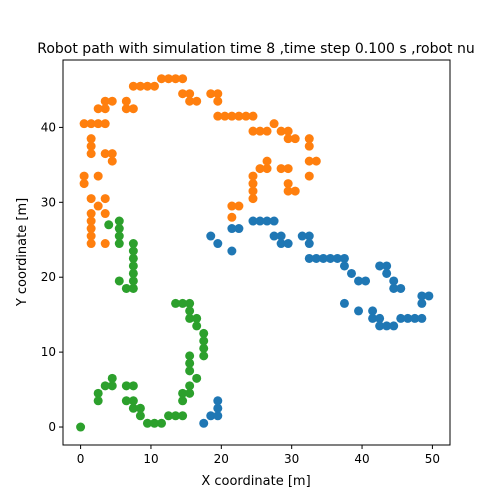 The height and width of the screenshot is (500, 500). What do you see at coordinates (255, 481) in the screenshot?
I see `x-axis-label: X coordinate [m]` at bounding box center [255, 481].